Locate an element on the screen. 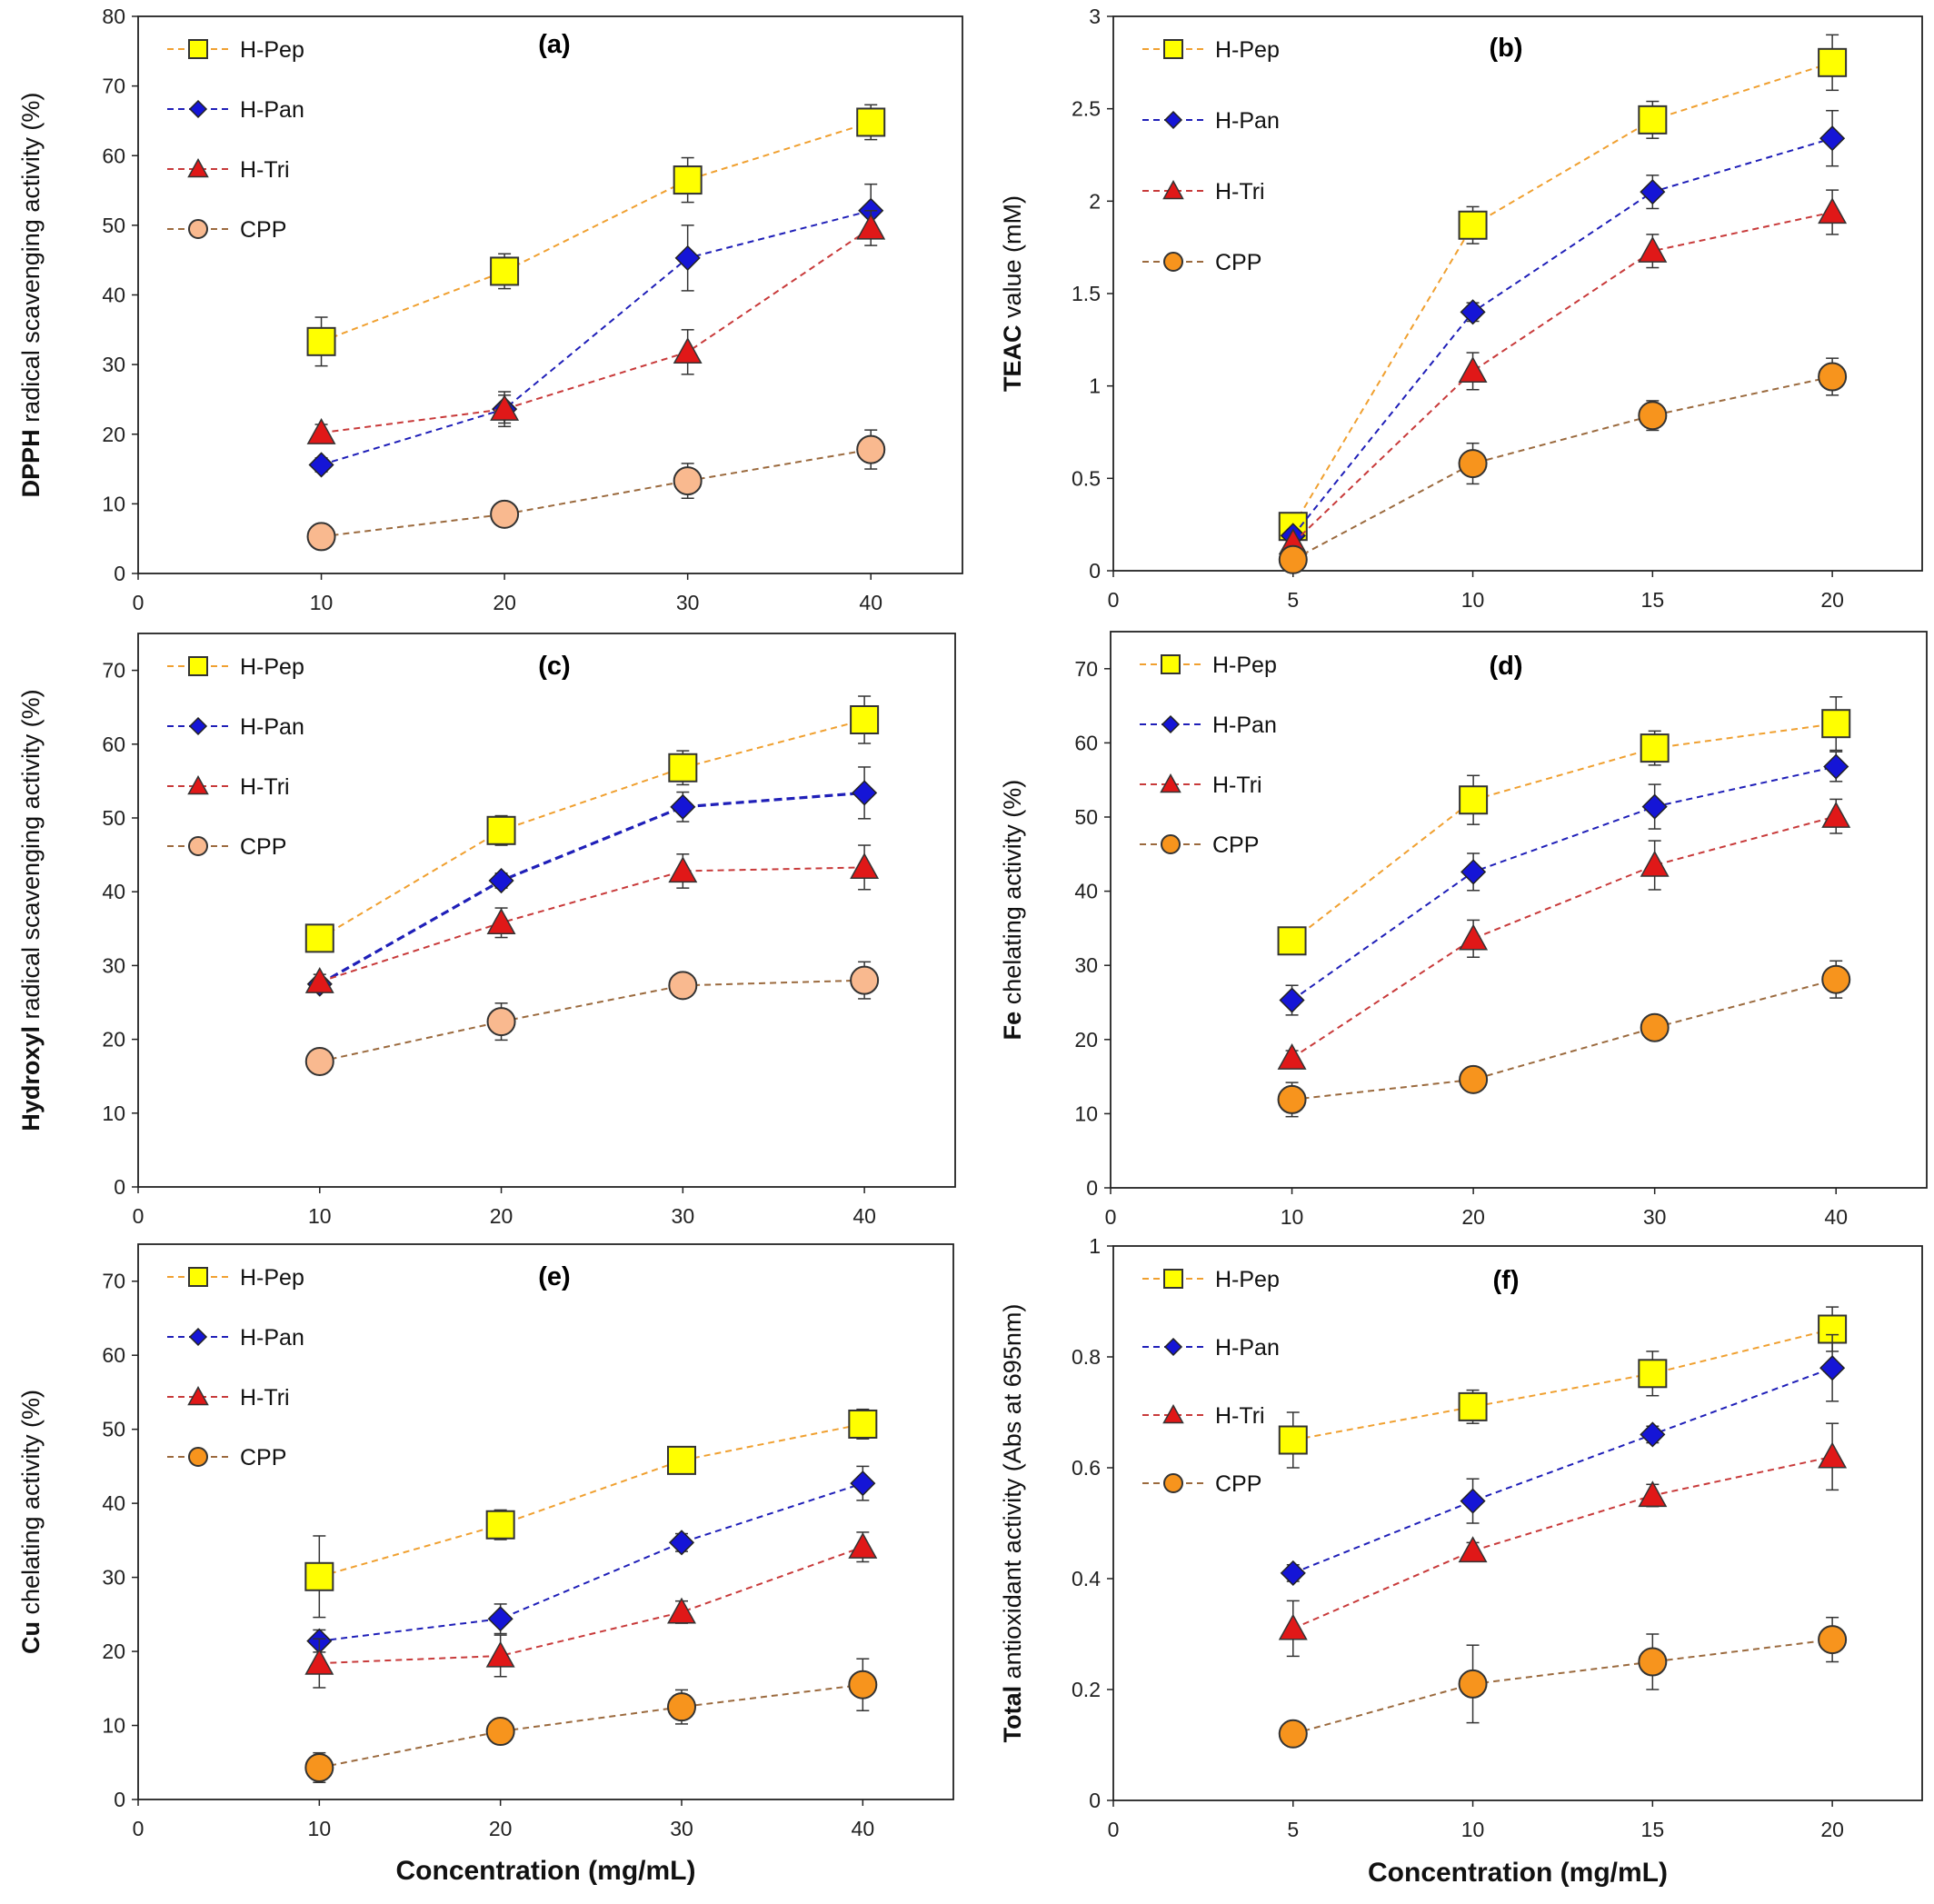 This screenshot has width=1934, height=1904. legend-label: CPP is located at coordinates (1238, 262).